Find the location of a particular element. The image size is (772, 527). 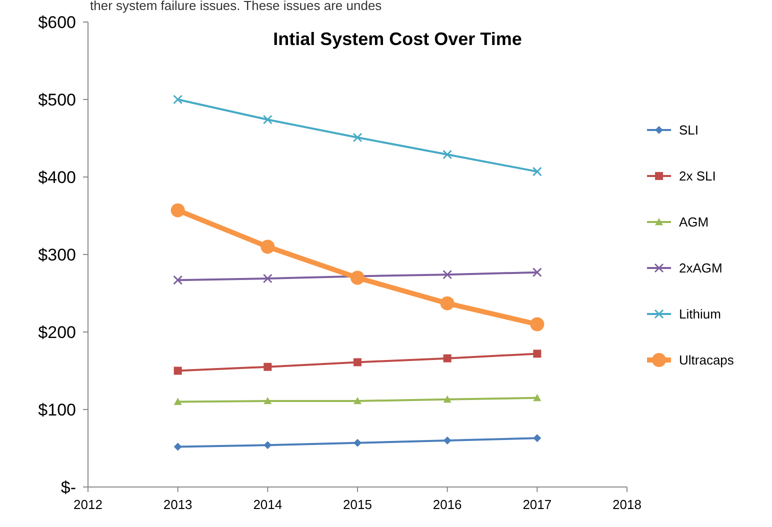

x-tick-label: 2016 is located at coordinates (447, 504).